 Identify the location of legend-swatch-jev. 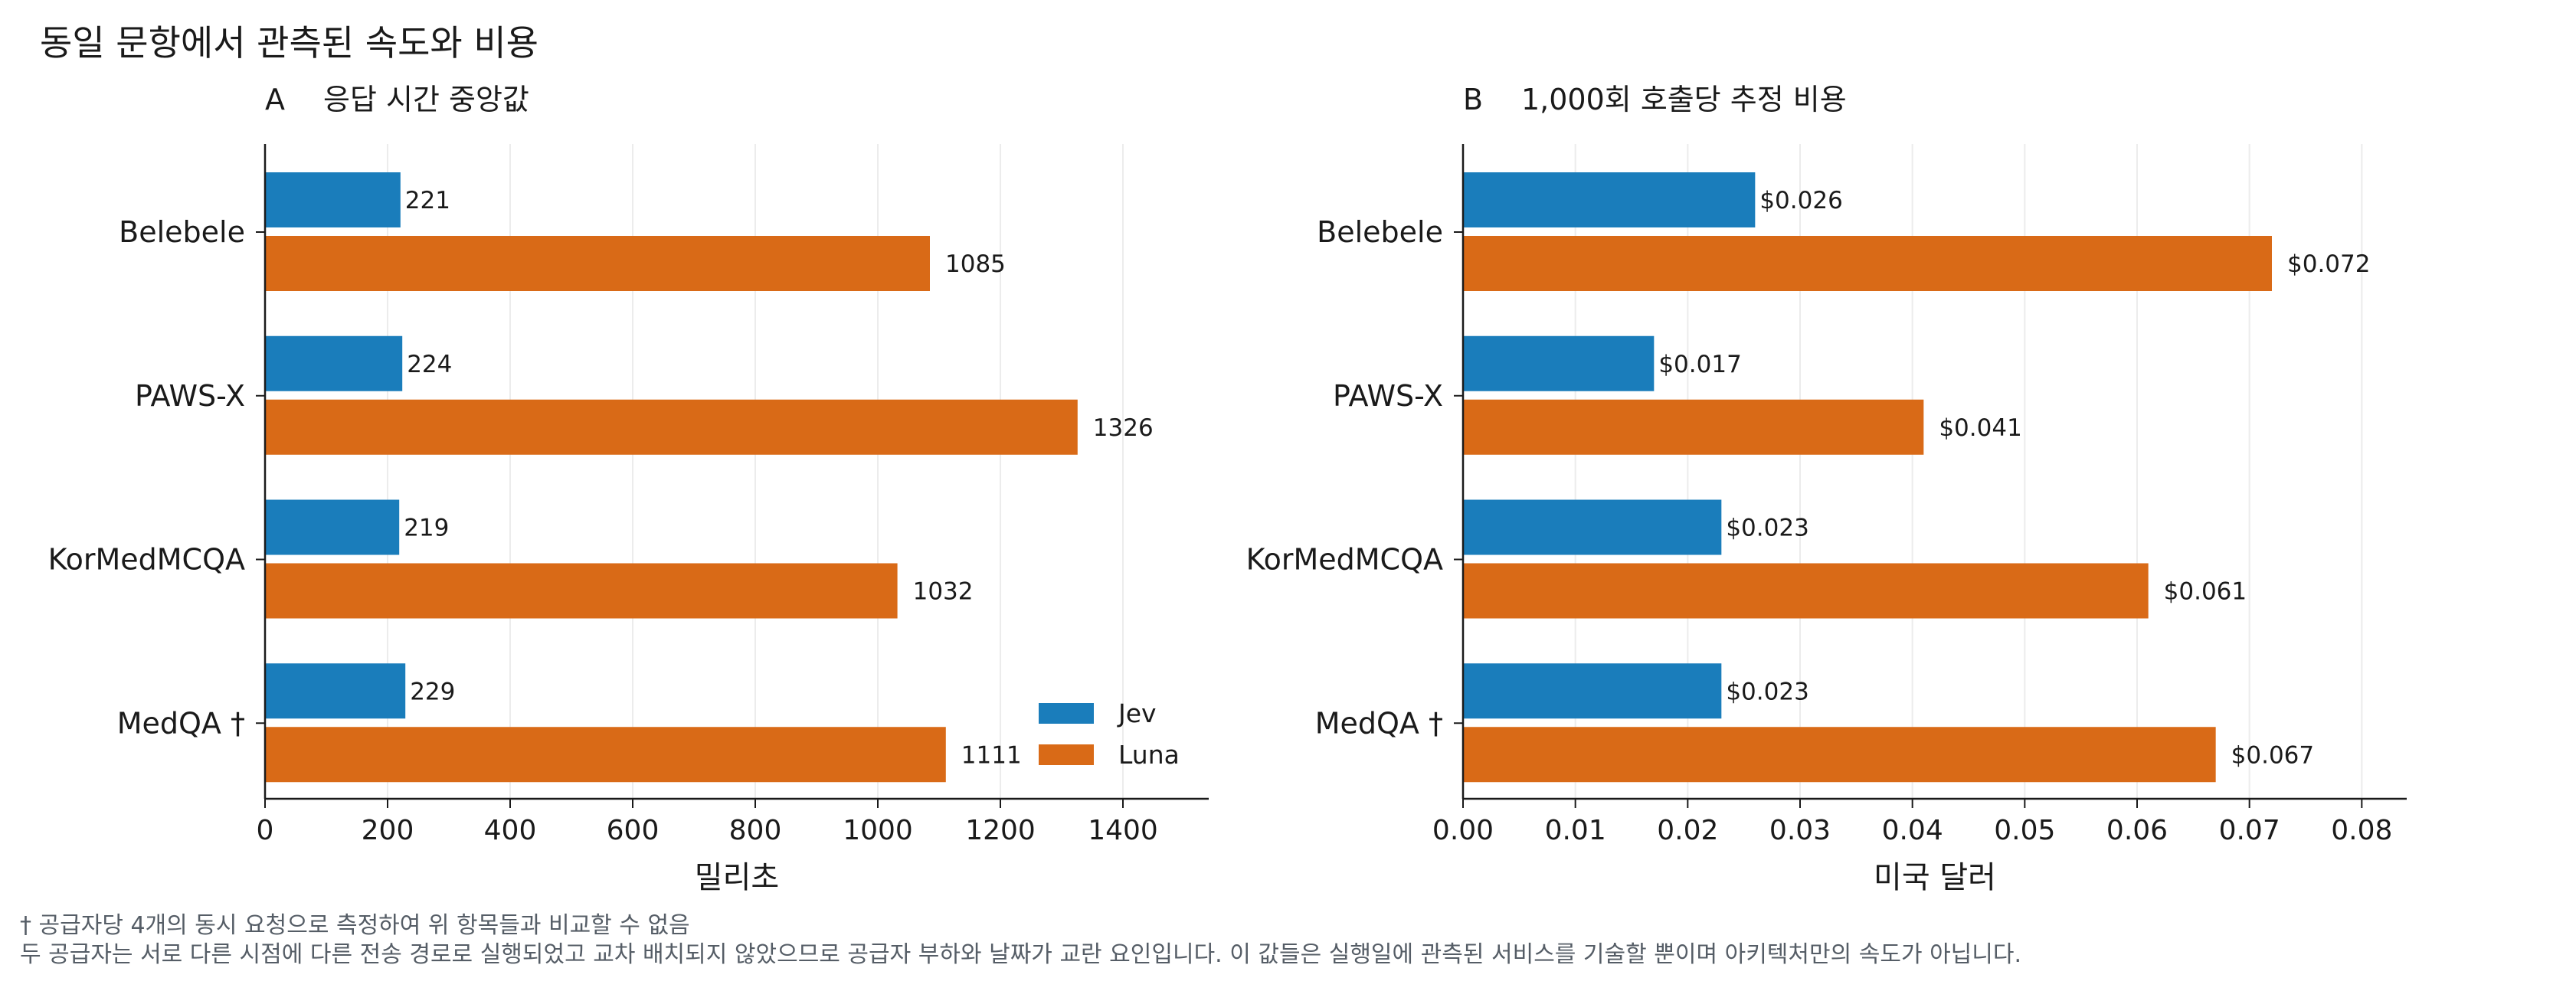
(1066, 713).